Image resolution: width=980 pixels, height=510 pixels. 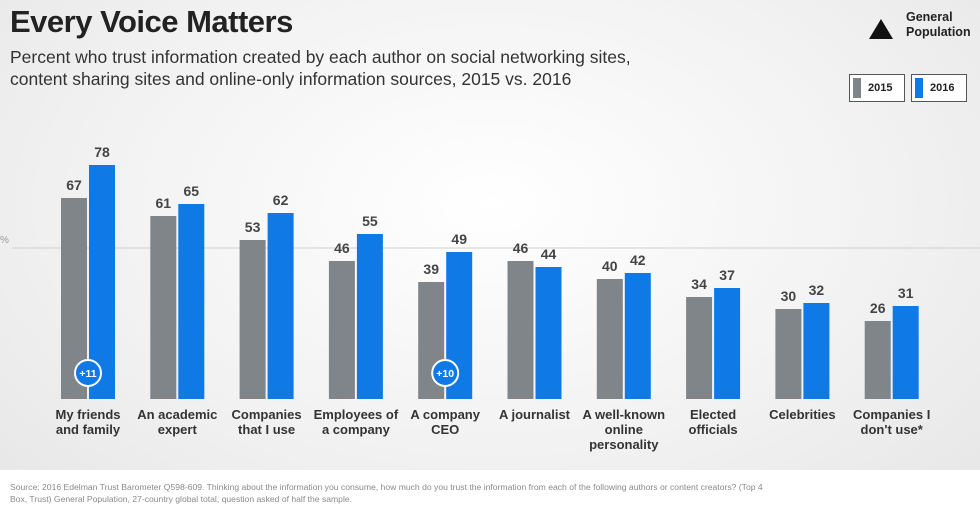 What do you see at coordinates (549, 254) in the screenshot?
I see `data-label-2016-a-journalist: 44` at bounding box center [549, 254].